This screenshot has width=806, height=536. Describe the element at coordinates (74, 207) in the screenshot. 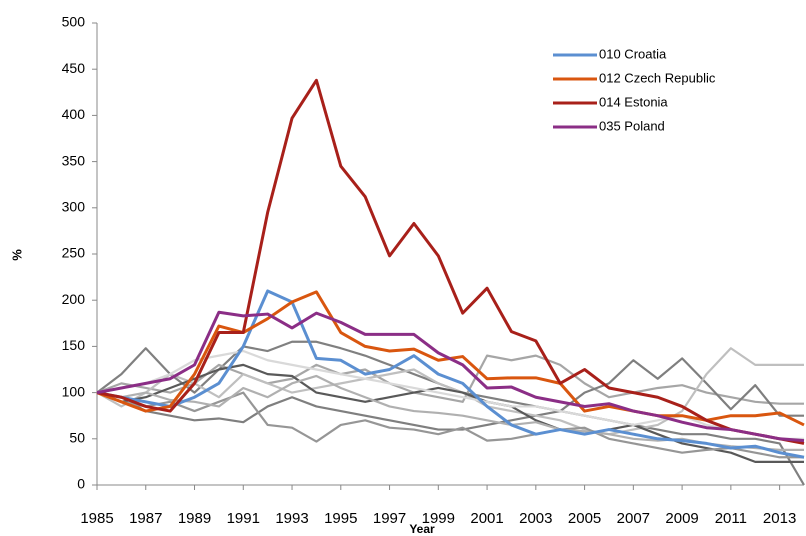

I see `y-tick-label: 300` at that location.